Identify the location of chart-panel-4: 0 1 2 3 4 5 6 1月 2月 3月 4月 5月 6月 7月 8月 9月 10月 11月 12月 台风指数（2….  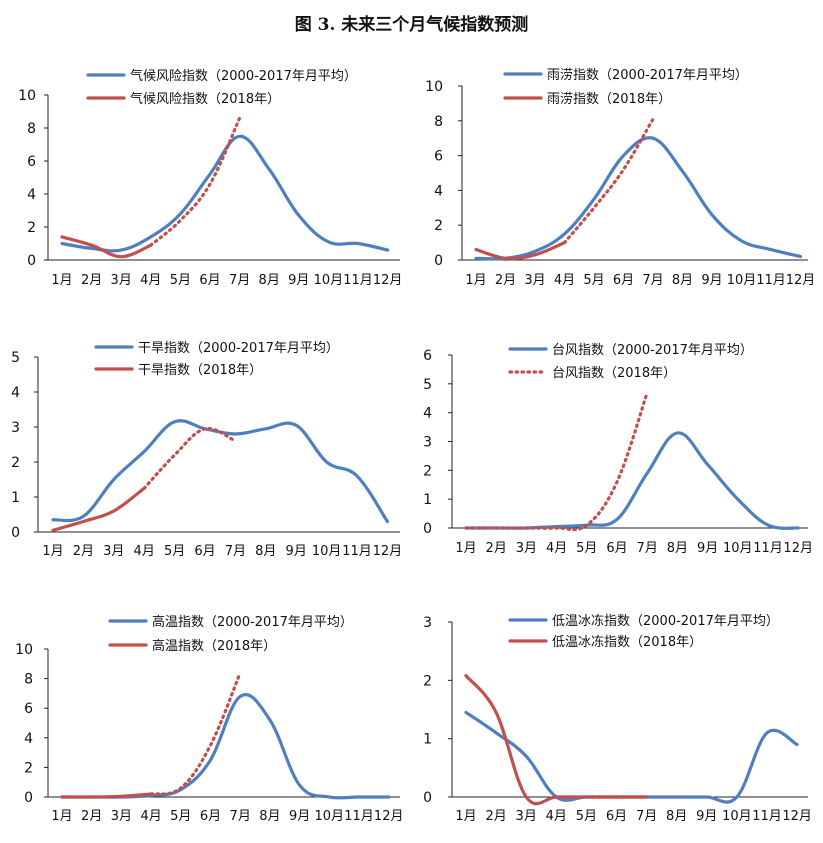
(618, 449).